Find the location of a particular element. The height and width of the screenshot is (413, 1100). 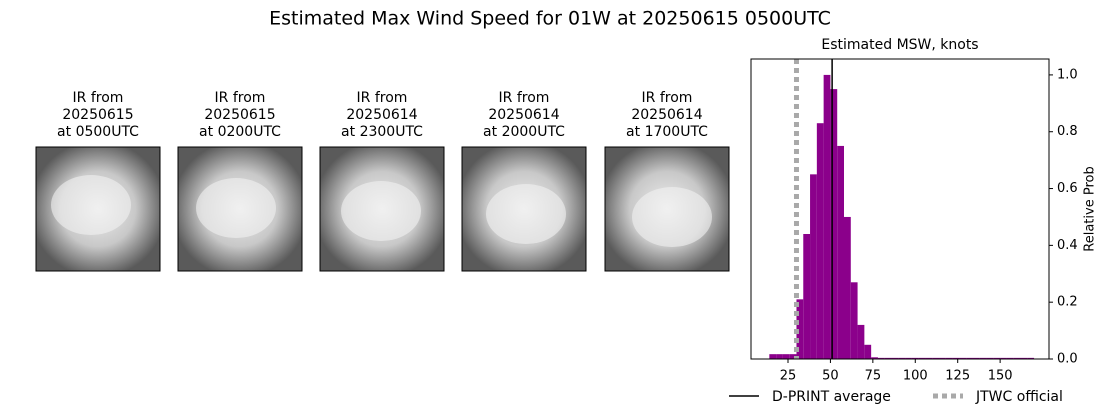

y-axis-label: Relative Prob is located at coordinates (1090, 208).